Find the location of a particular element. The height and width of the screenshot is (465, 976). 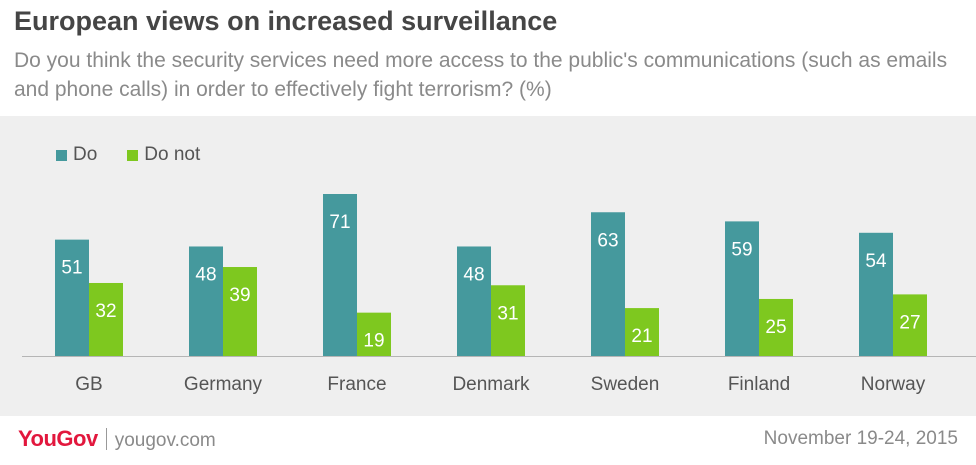

data-label-do: 51 is located at coordinates (71, 268).